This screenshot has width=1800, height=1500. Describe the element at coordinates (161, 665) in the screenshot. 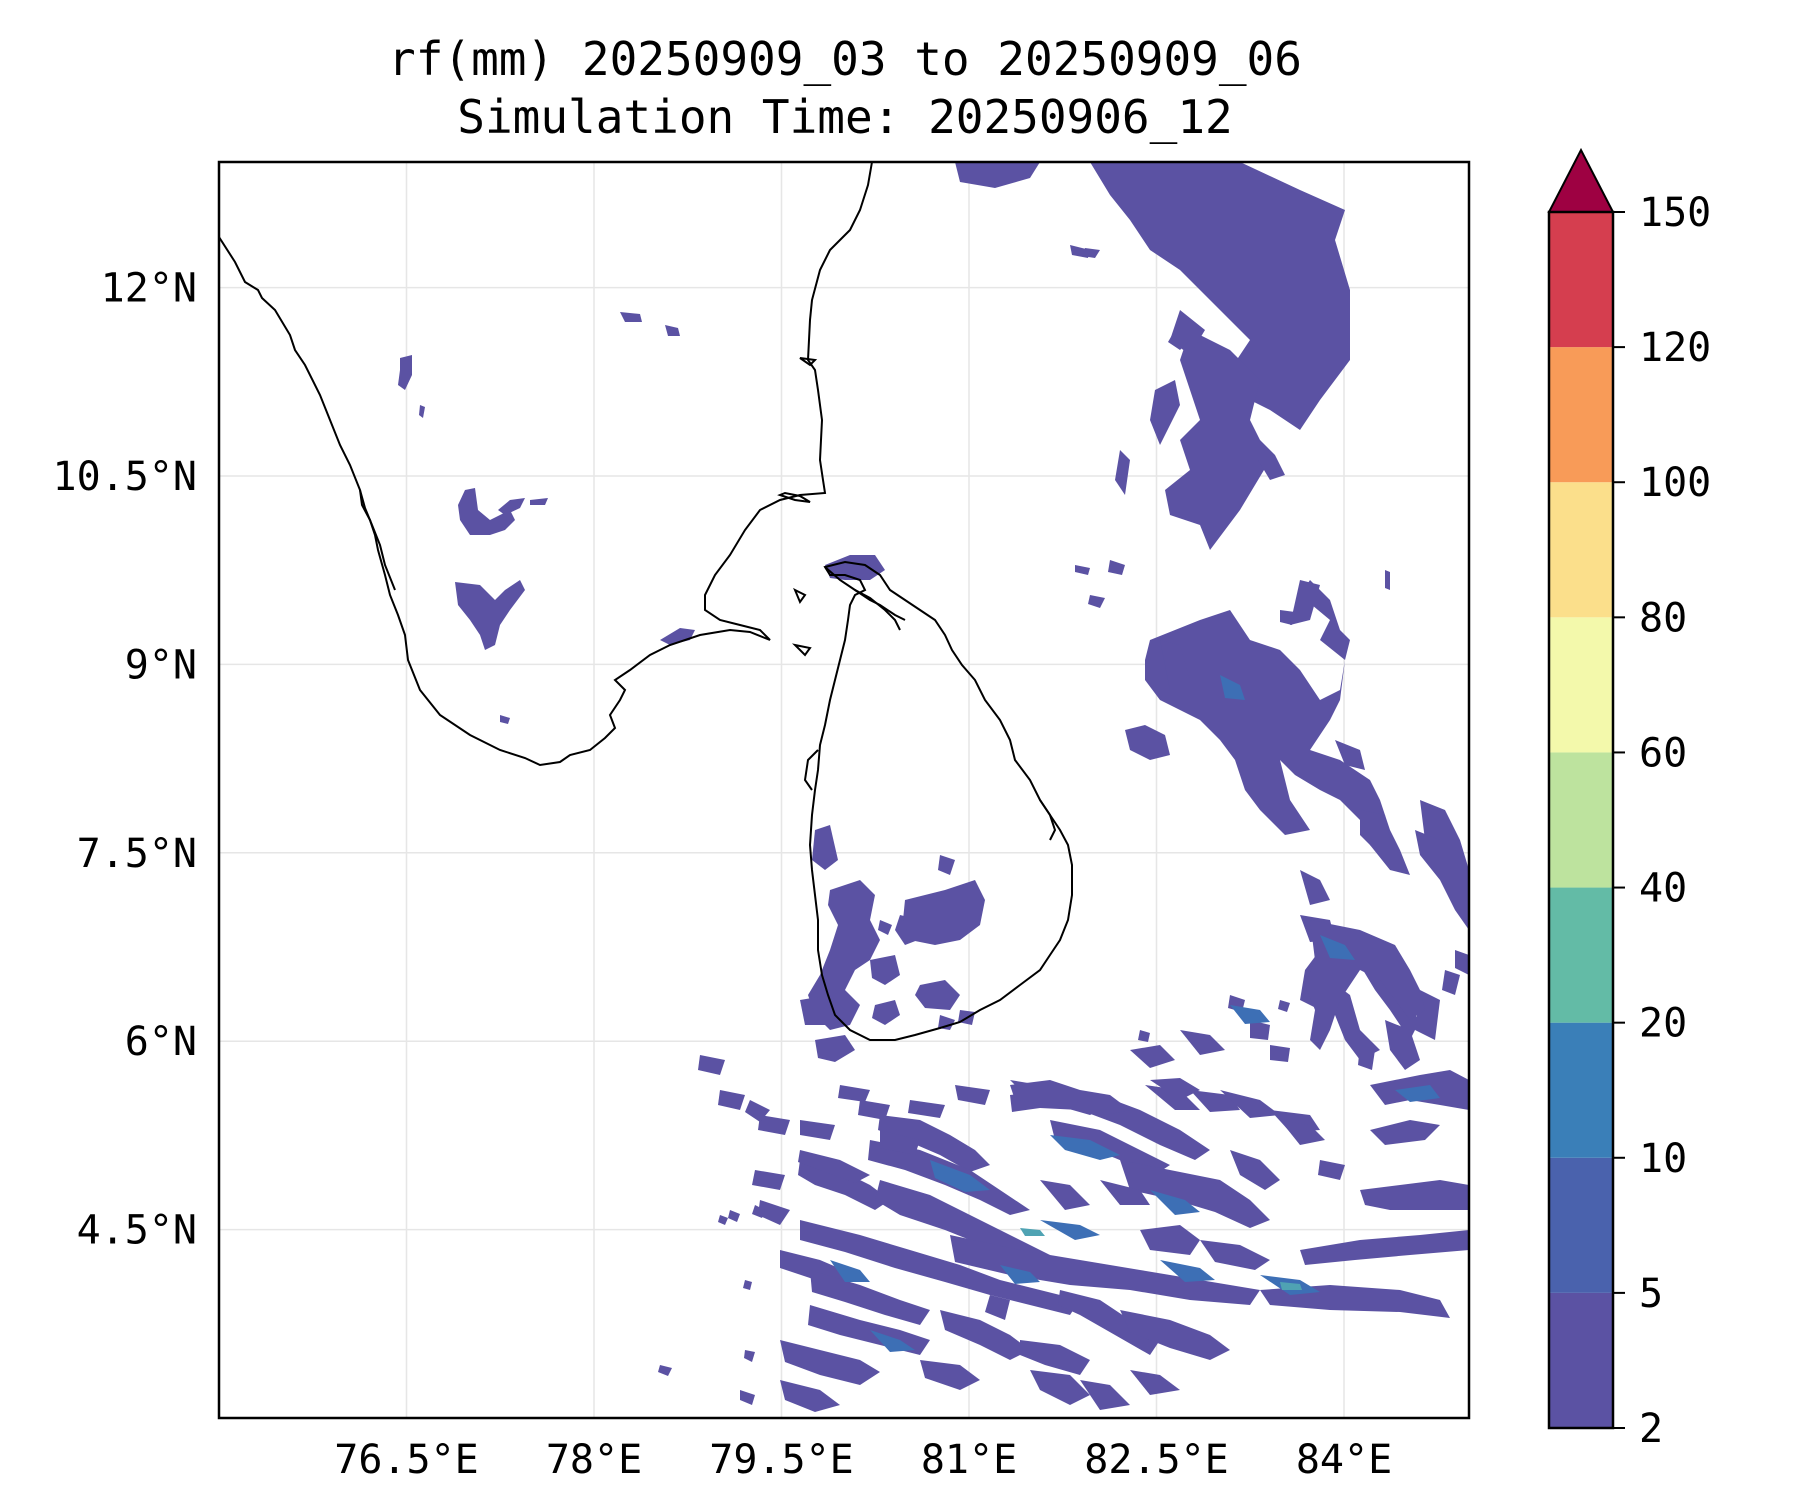

I see `y-tick-label: 9°N` at that location.